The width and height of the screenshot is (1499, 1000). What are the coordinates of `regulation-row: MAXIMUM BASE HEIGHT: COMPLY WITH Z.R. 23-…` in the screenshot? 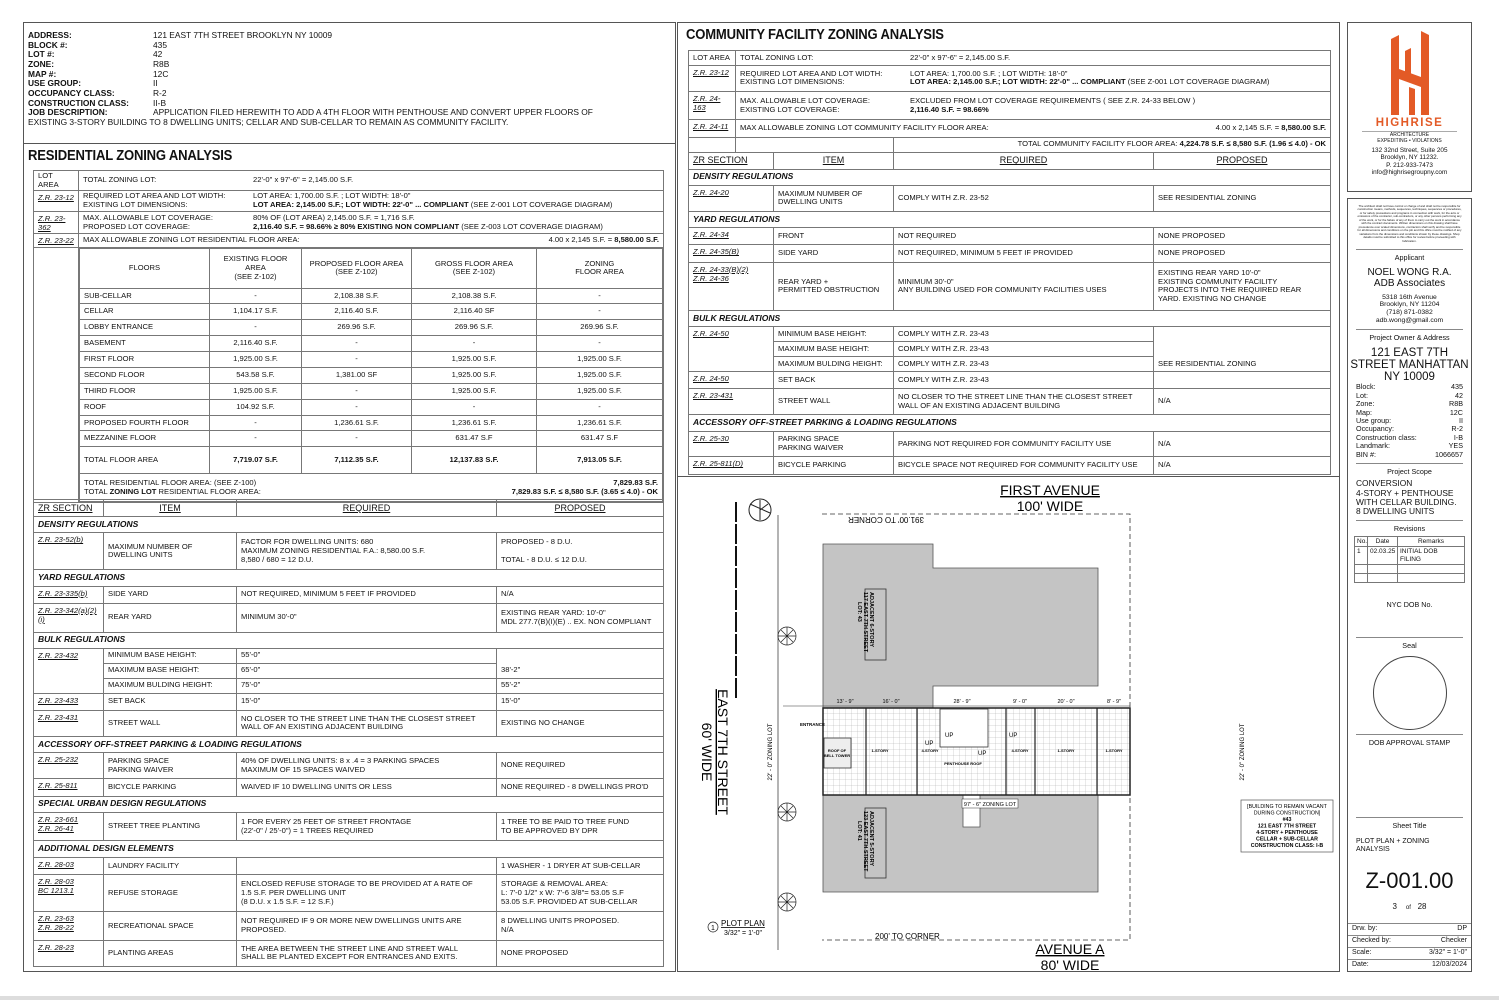 It's located at (1010, 349).